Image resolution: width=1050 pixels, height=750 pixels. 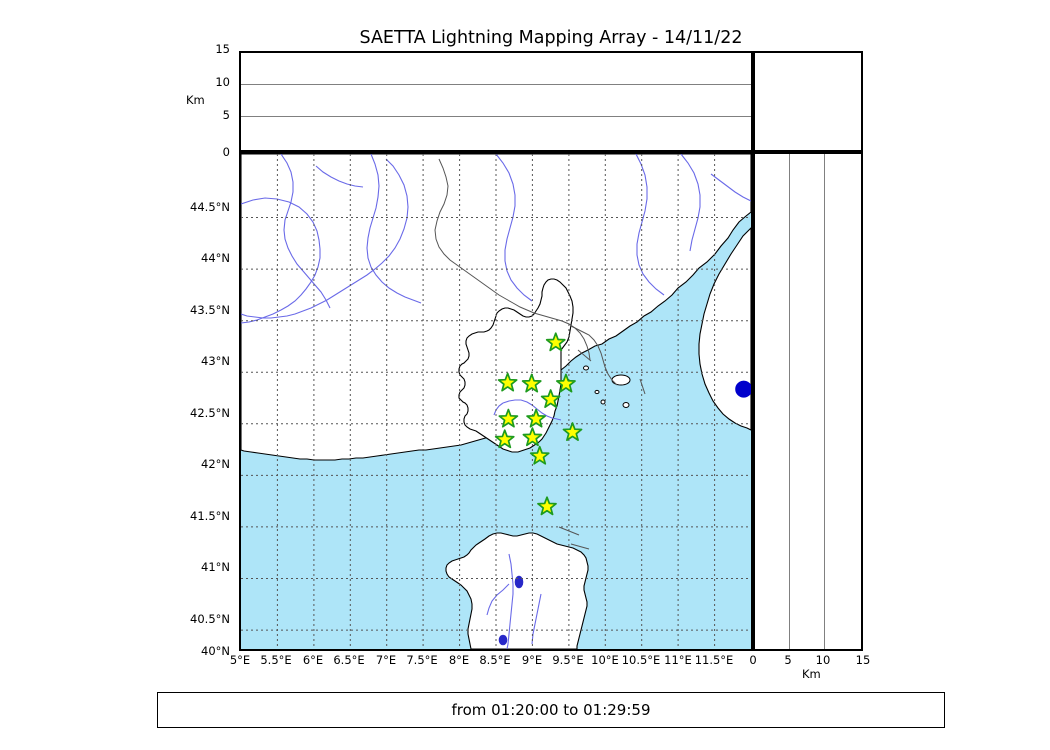 I want to click on altitude-vs-longitude-panel, so click(x=496, y=101).